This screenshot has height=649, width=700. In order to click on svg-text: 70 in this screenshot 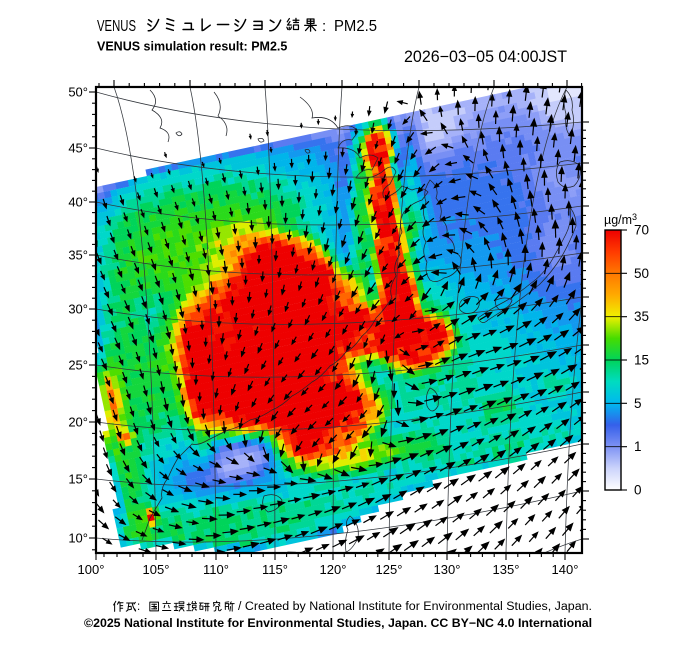, I will do `click(641, 230)`.